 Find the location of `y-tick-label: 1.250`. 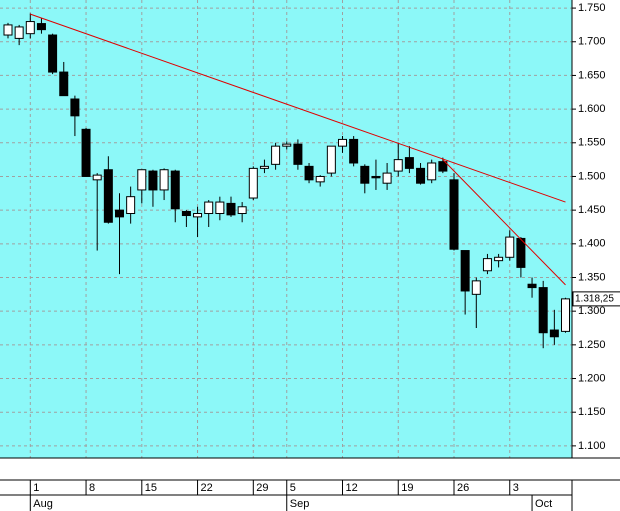

y-tick-label: 1.250 is located at coordinates (592, 345).